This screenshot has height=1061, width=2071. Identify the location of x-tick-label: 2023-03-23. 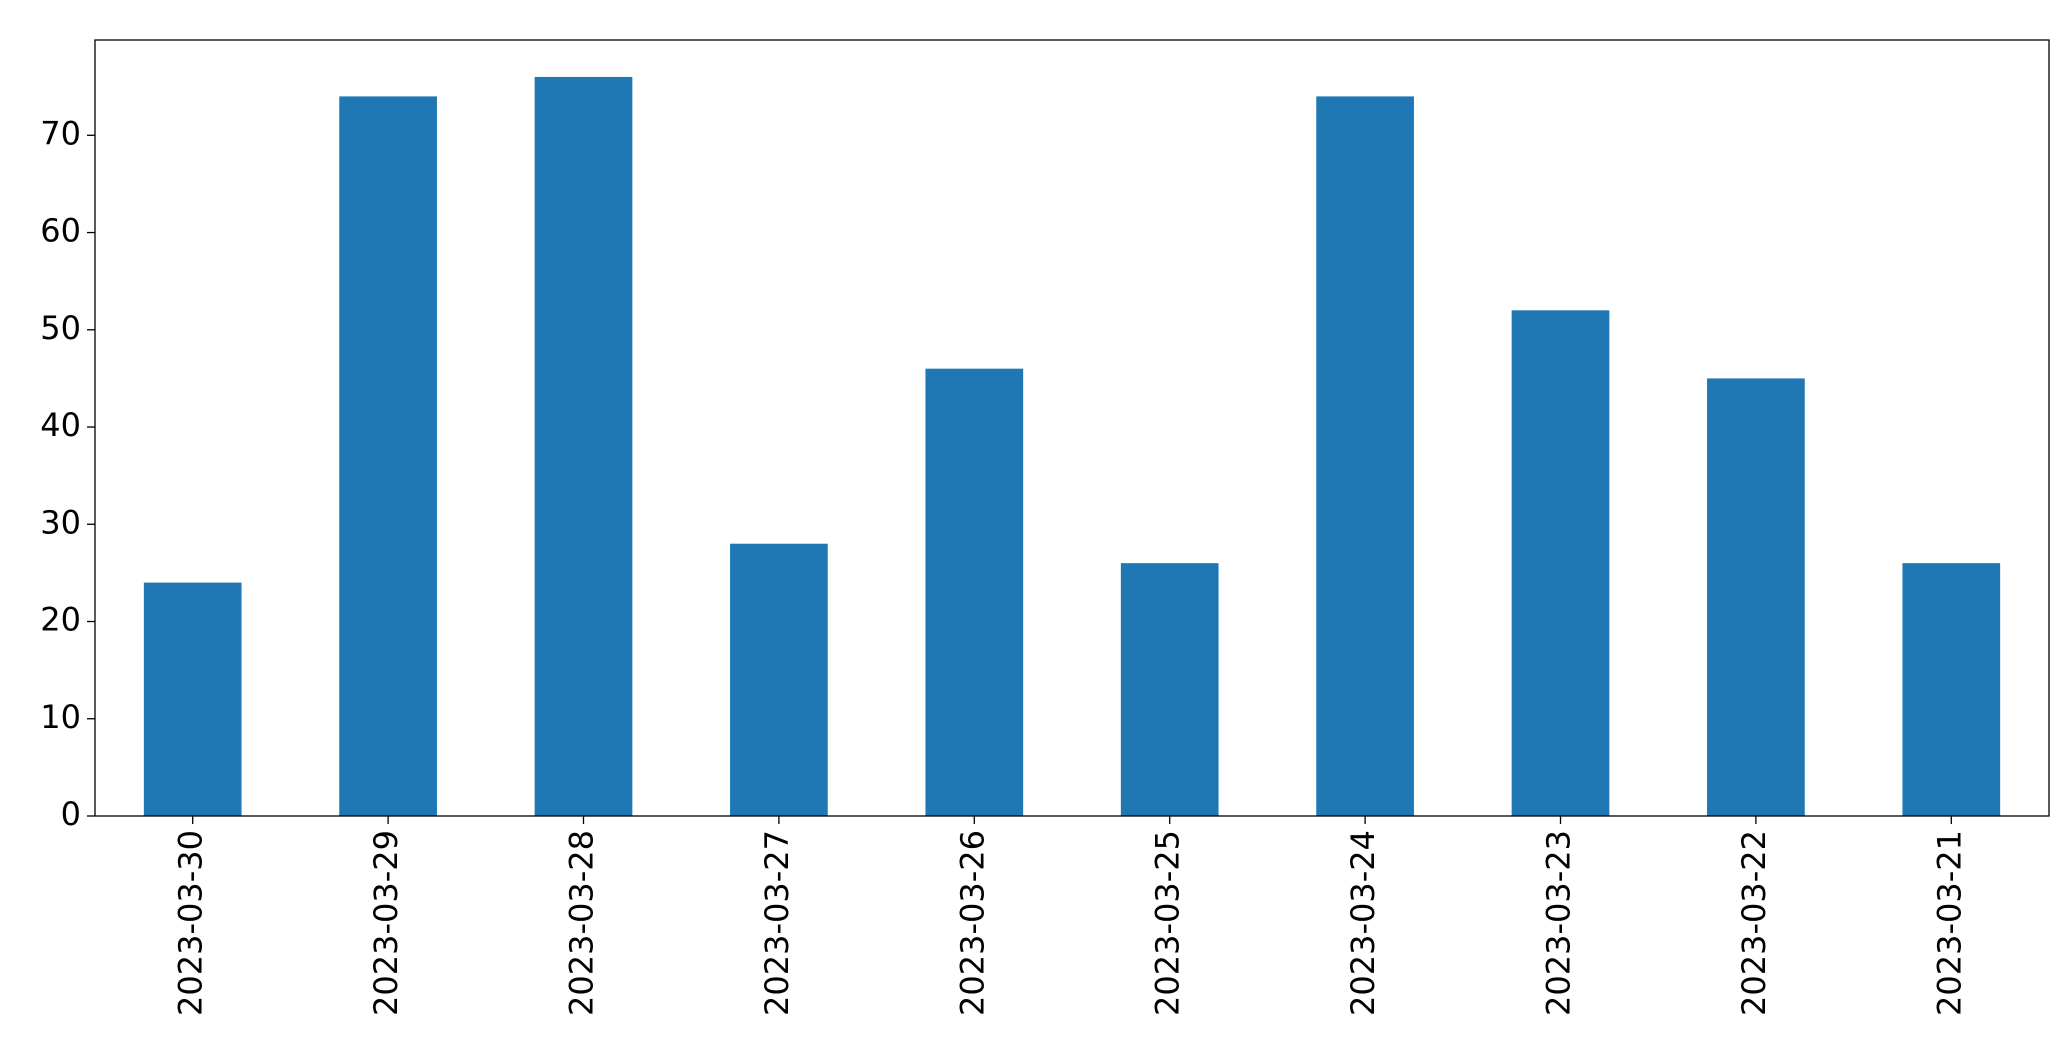
(1559, 923).